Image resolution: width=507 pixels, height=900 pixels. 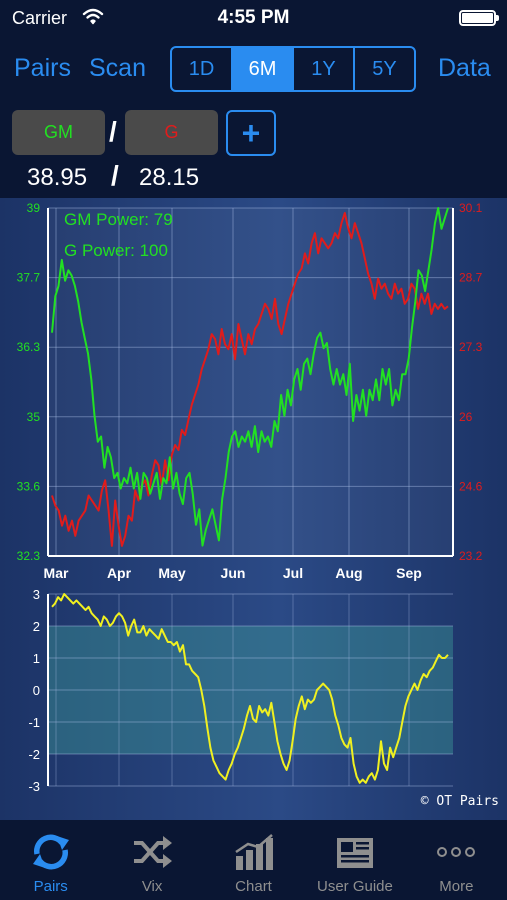 I want to click on range-1d: 1D, so click(x=202, y=69).